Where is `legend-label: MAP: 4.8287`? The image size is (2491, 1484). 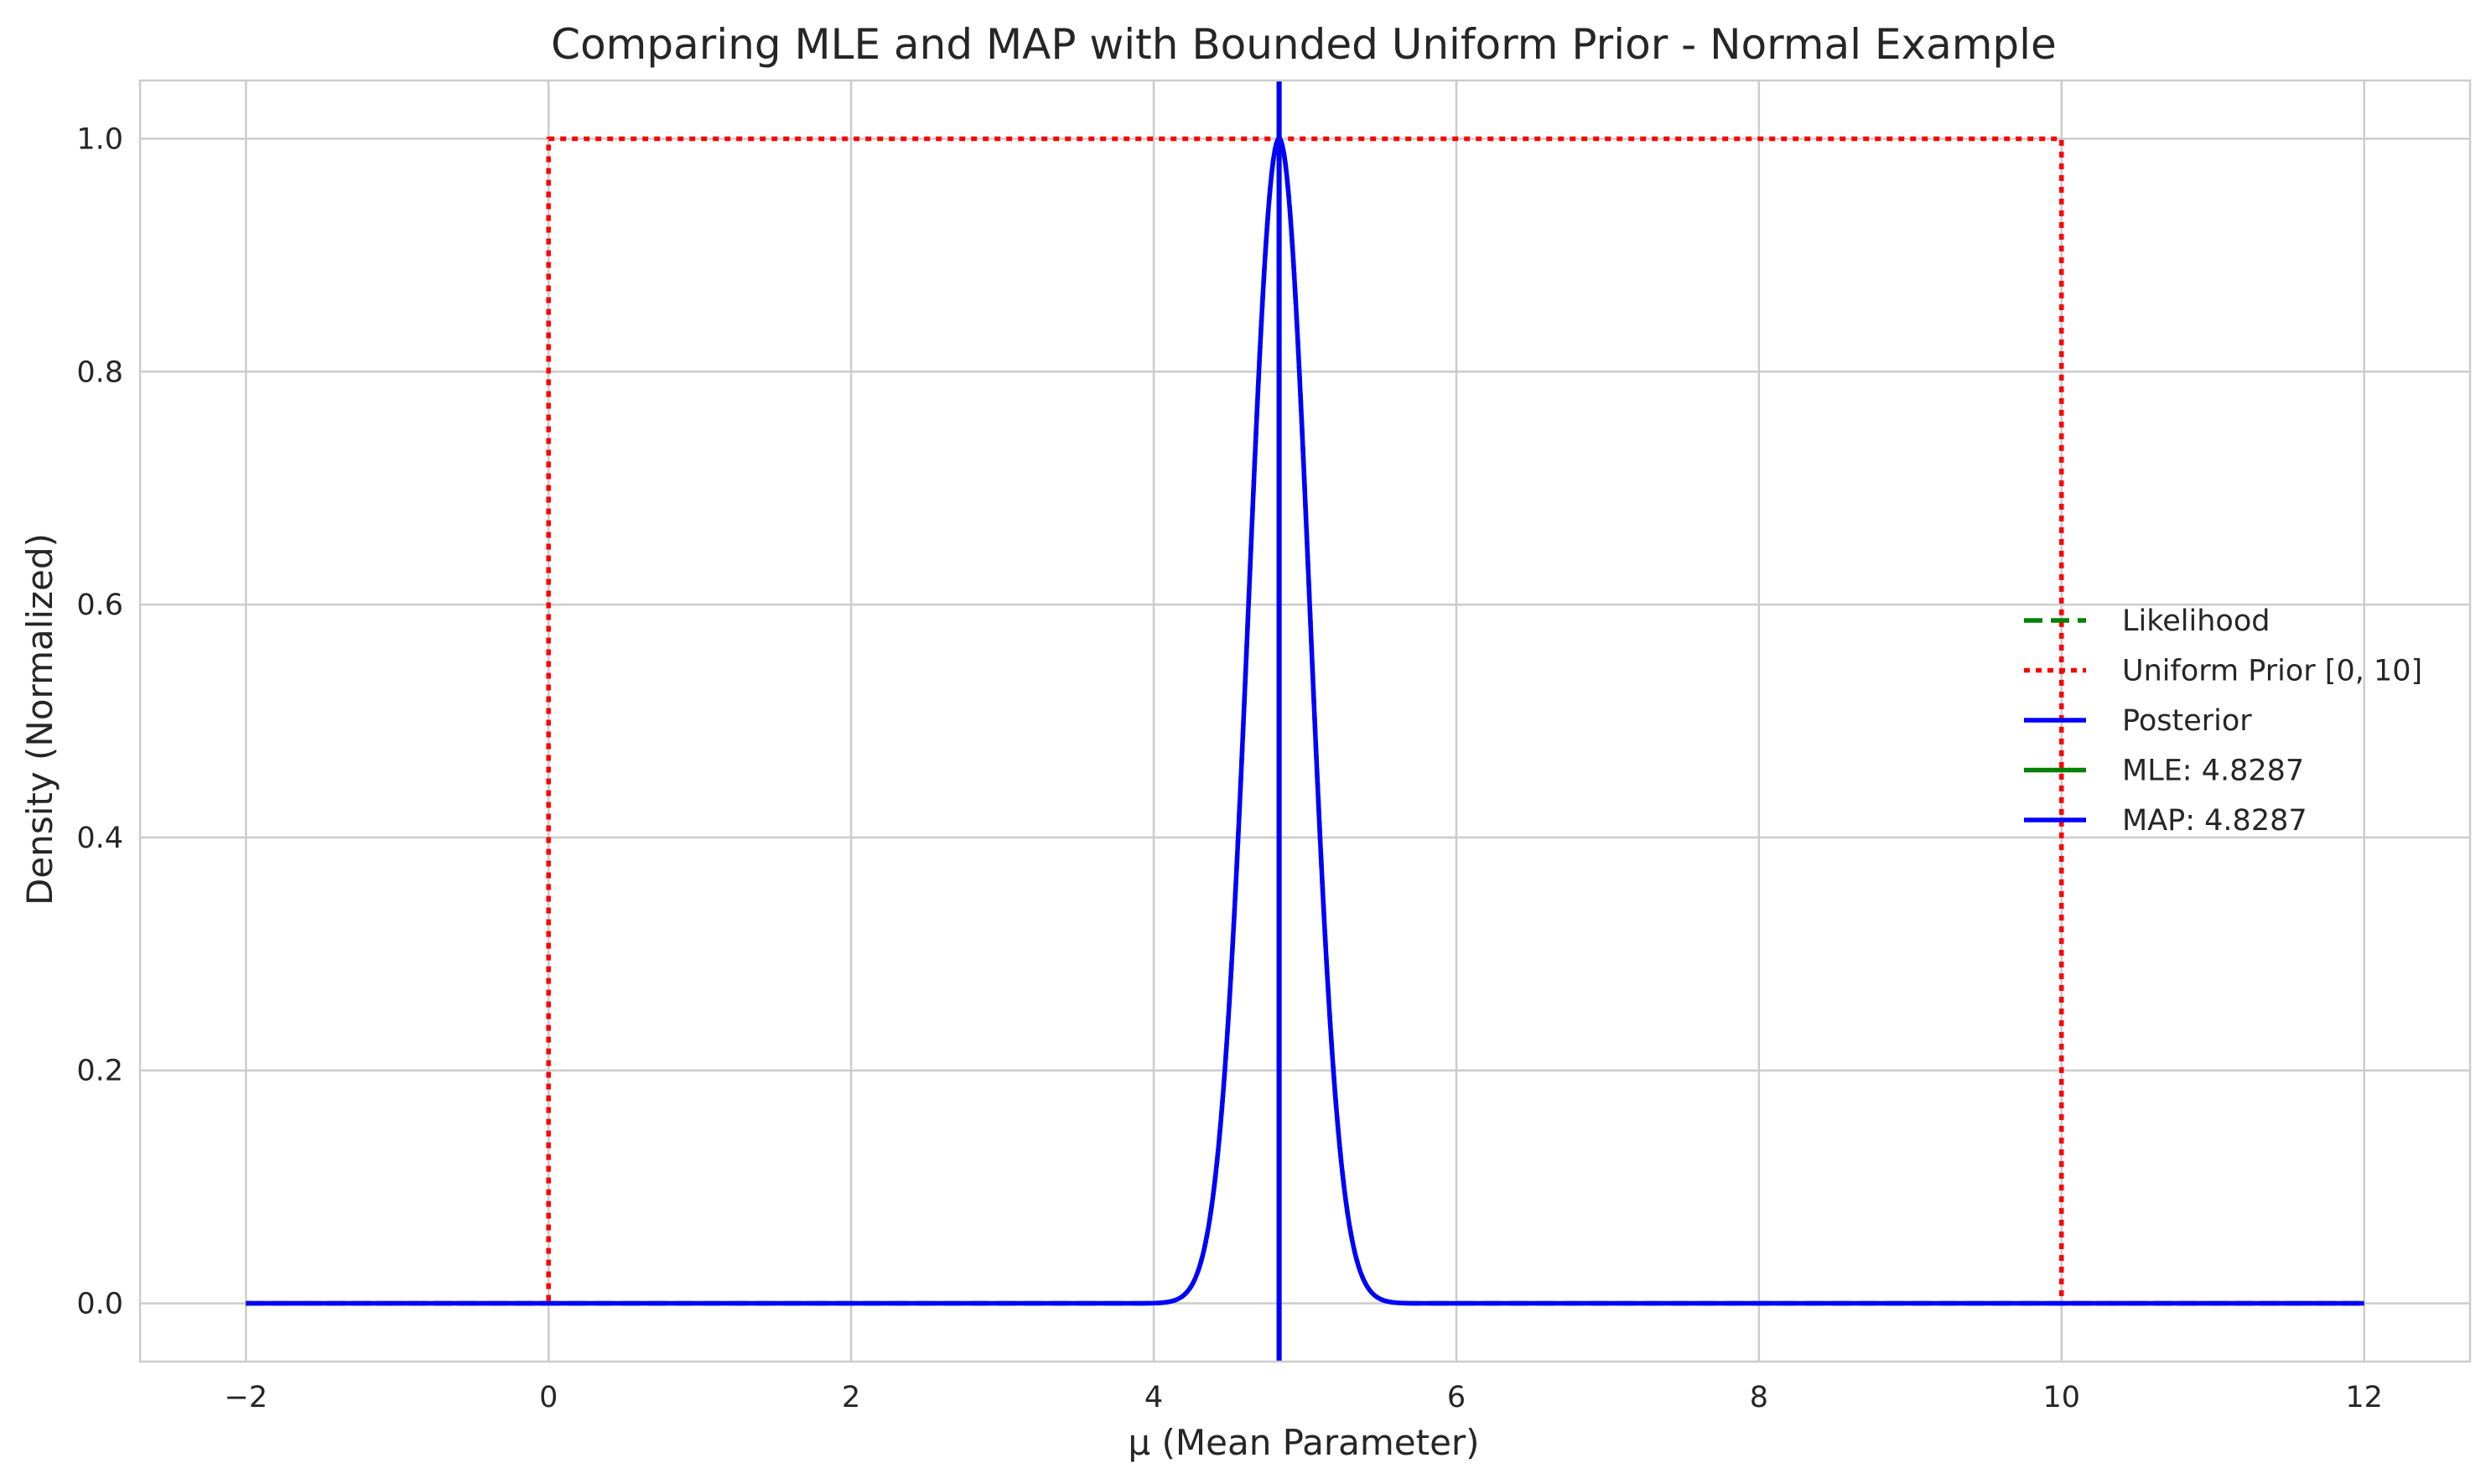 legend-label: MAP: 4.8287 is located at coordinates (2214, 821).